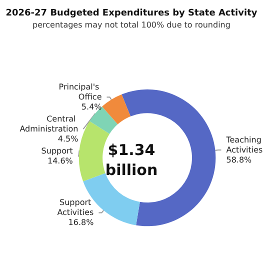 This screenshot has width=263, height=263. Describe the element at coordinates (75, 208) in the screenshot. I see `slice-label: Support Activities` at that location.